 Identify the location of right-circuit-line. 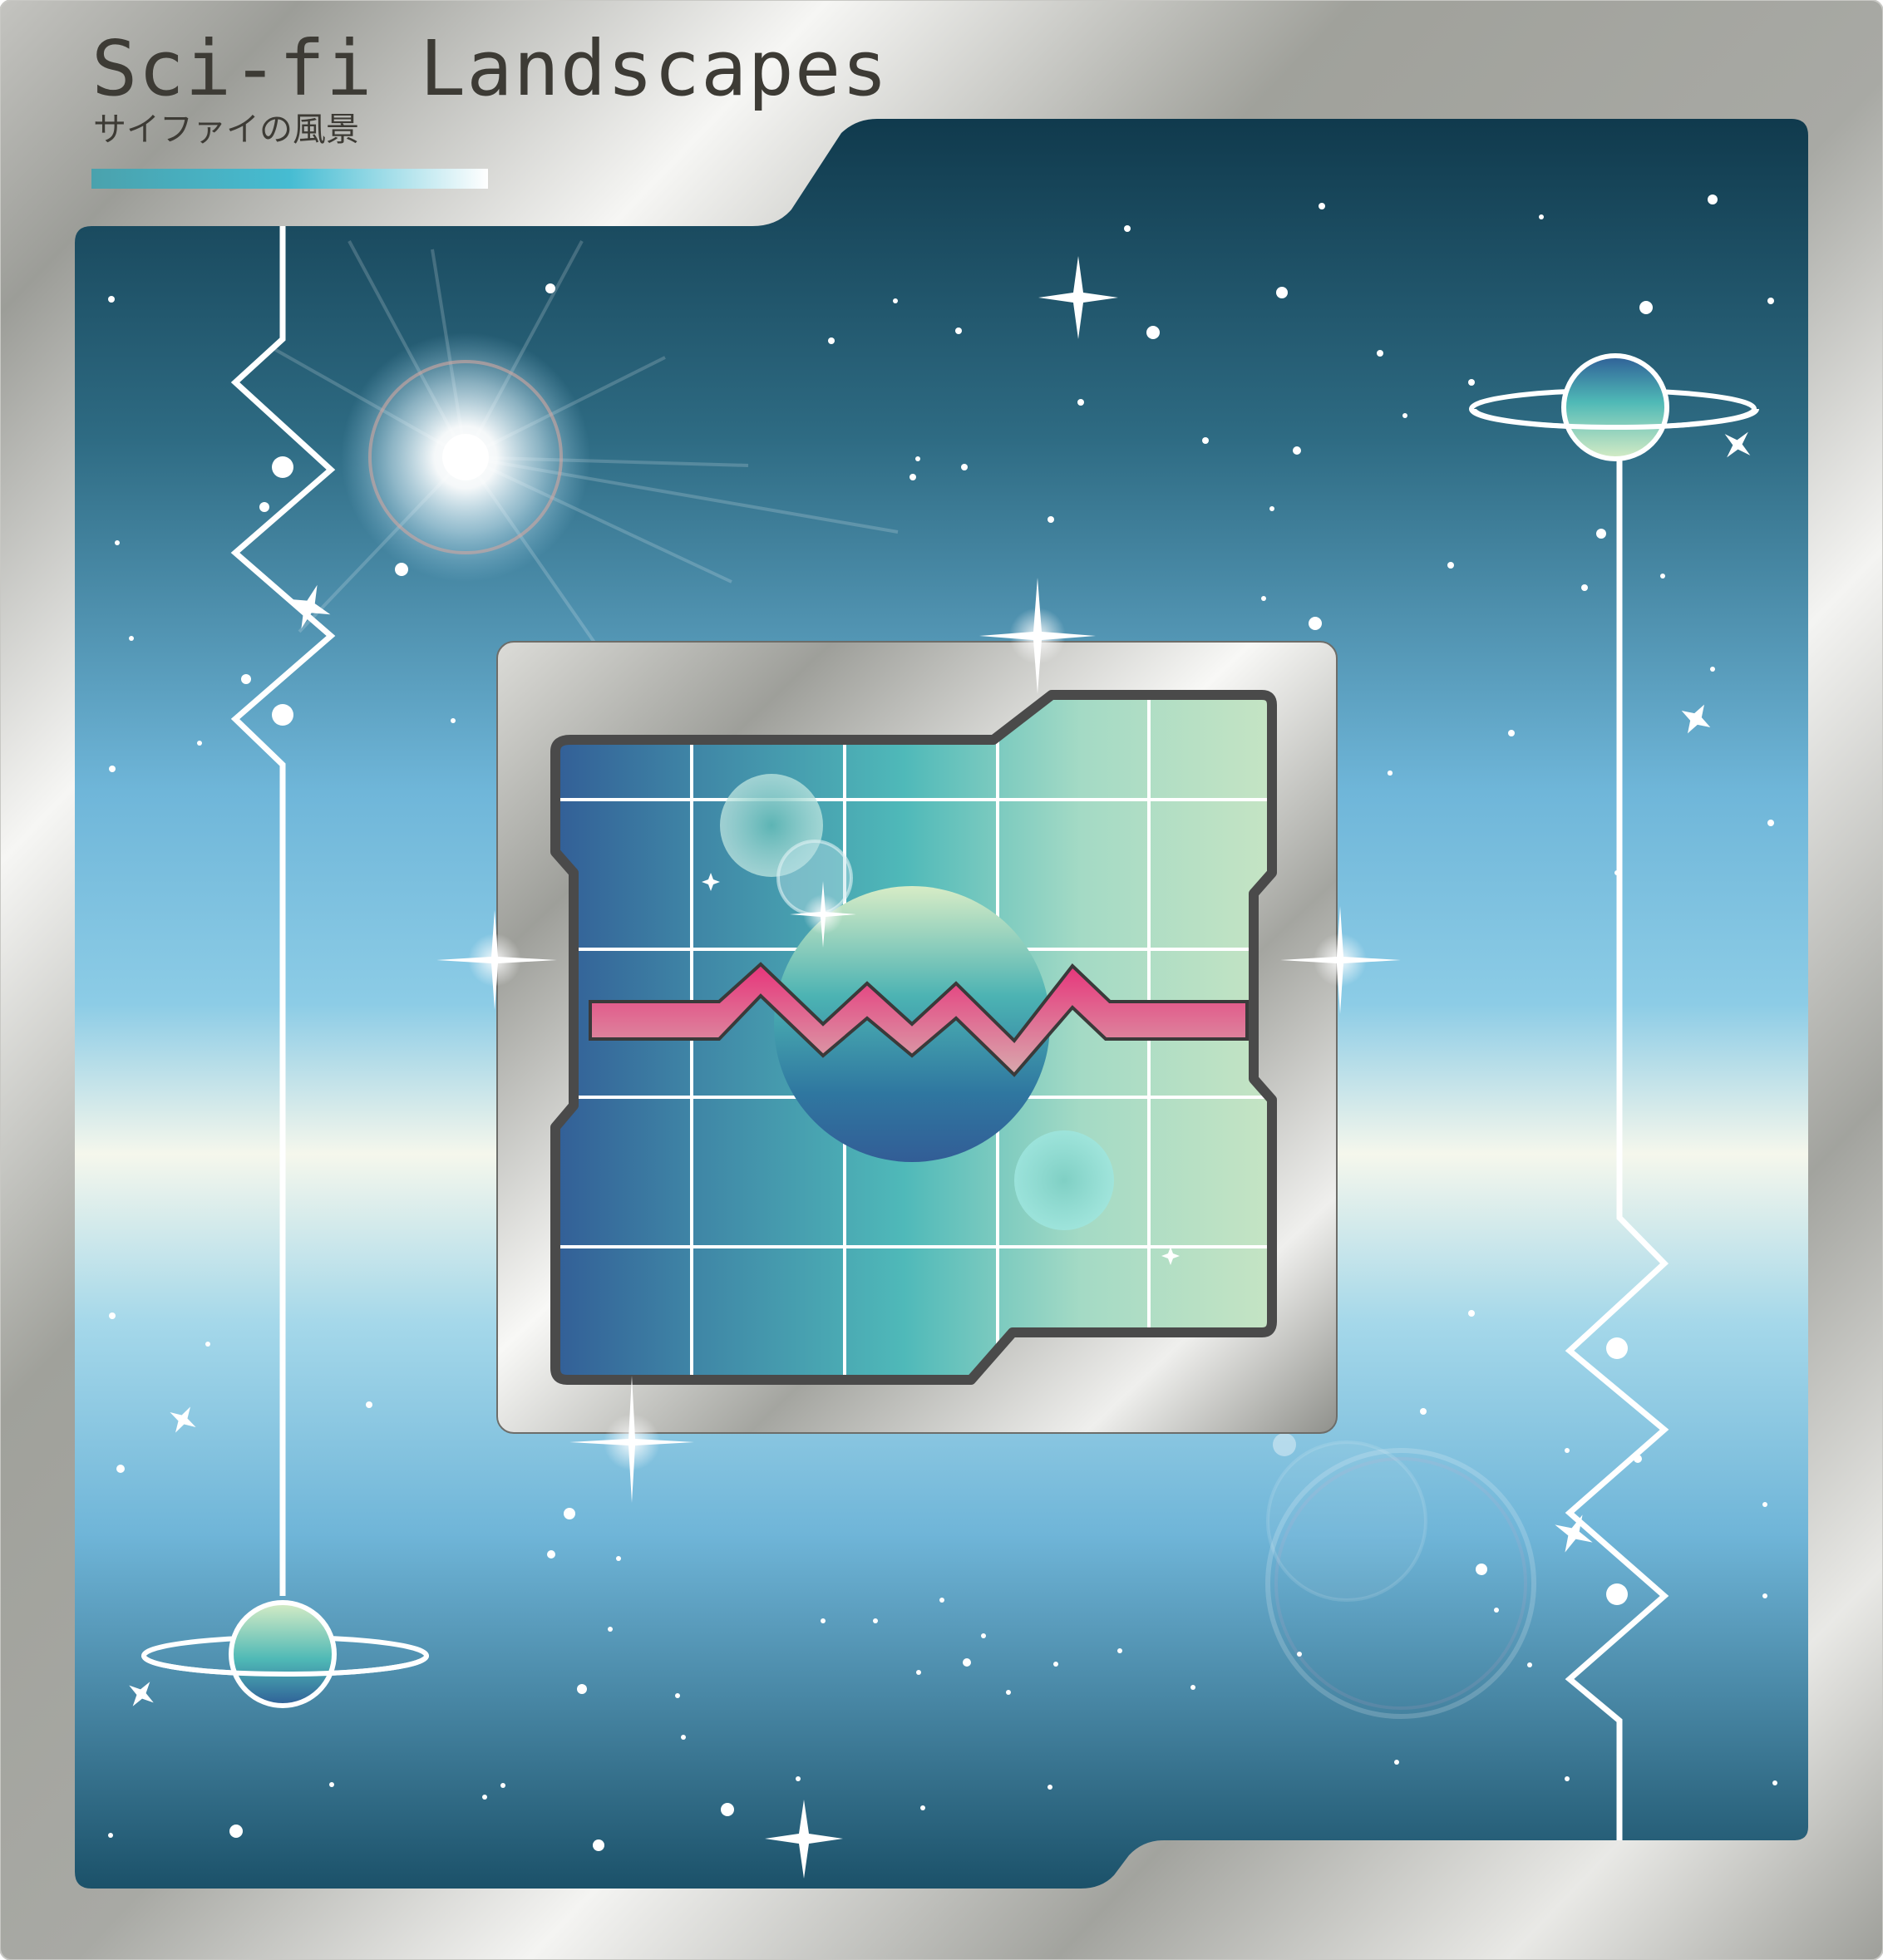
(1617, 1150).